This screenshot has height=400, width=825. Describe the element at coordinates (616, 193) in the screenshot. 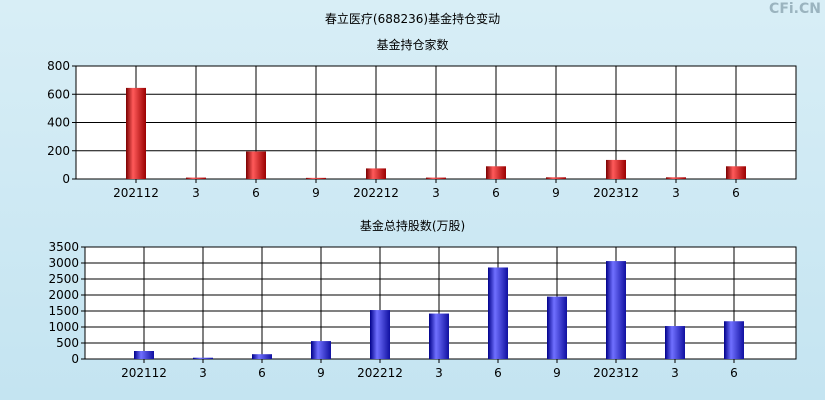

I see `chart1-xtick-label: 202312` at that location.